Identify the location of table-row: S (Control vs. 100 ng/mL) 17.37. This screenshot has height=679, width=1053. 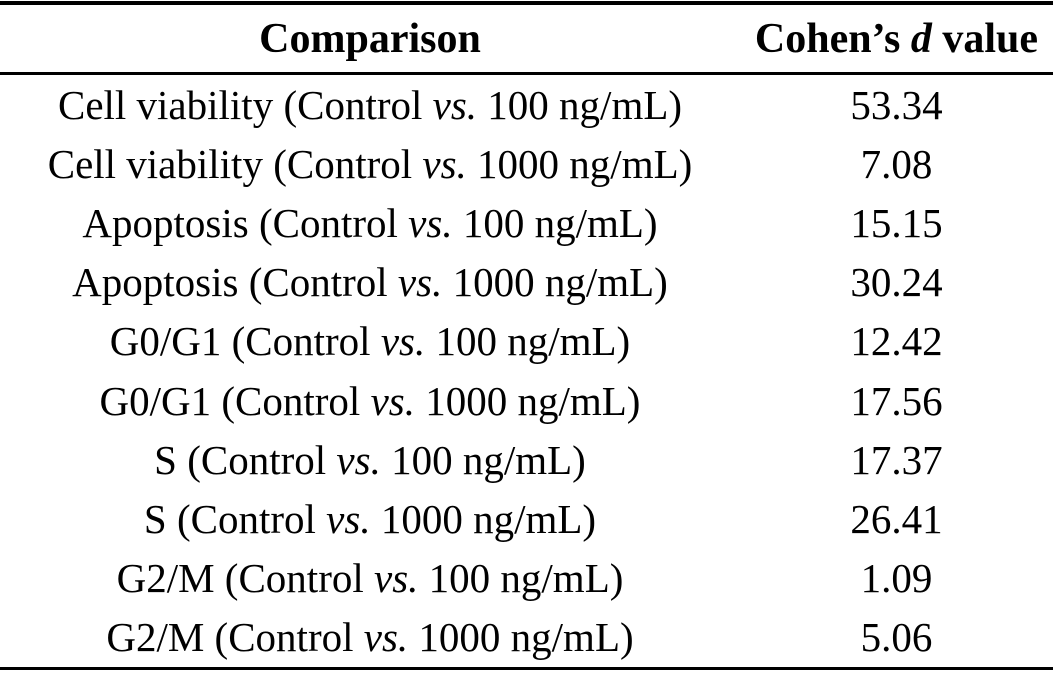
(526, 459).